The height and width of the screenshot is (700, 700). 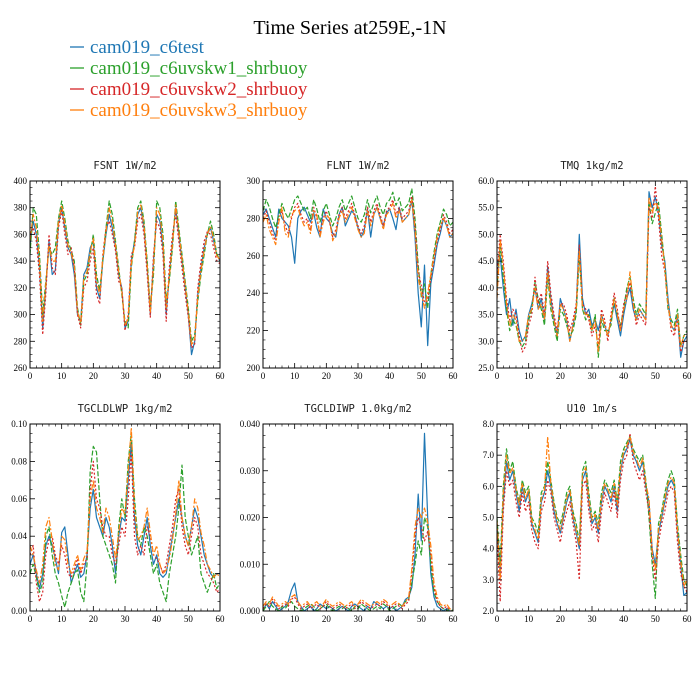 What do you see at coordinates (250, 518) in the screenshot?
I see `y-tick-label: 0.020` at bounding box center [250, 518].